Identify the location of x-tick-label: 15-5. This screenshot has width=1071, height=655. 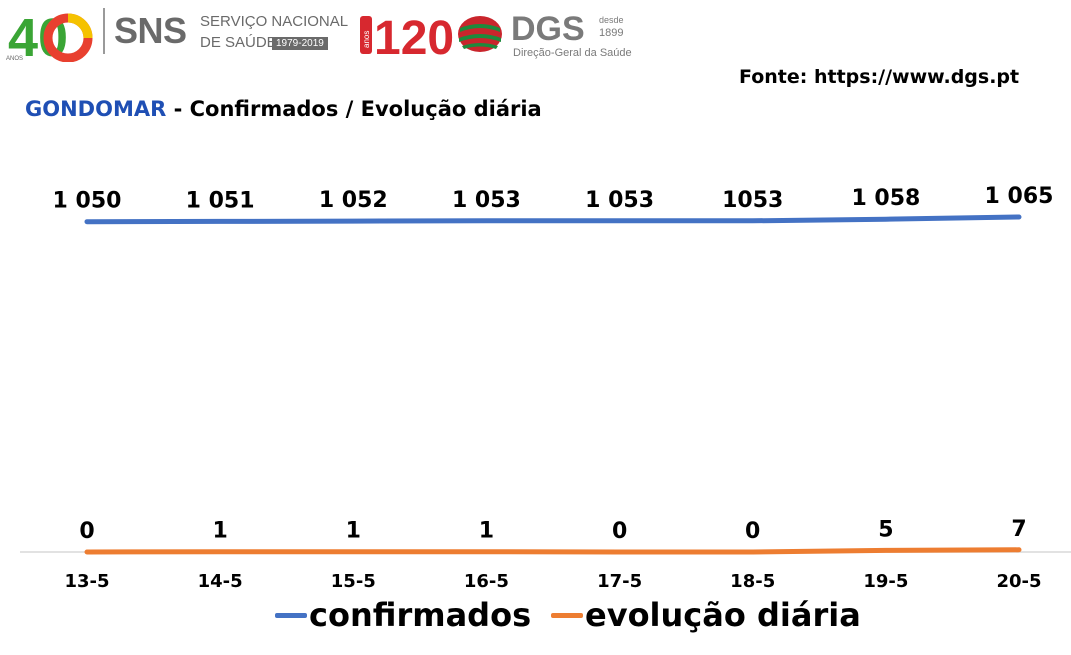
(353, 581).